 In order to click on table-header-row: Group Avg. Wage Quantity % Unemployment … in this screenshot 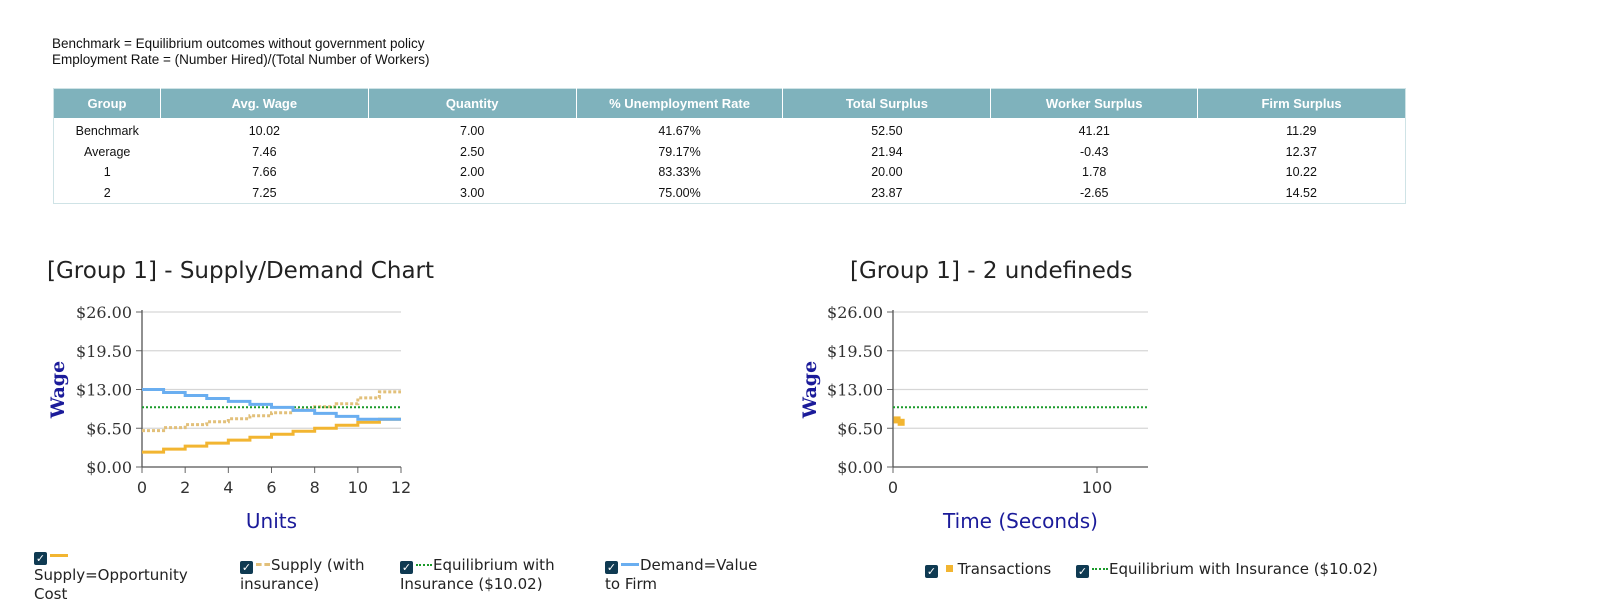, I will do `click(729, 103)`.